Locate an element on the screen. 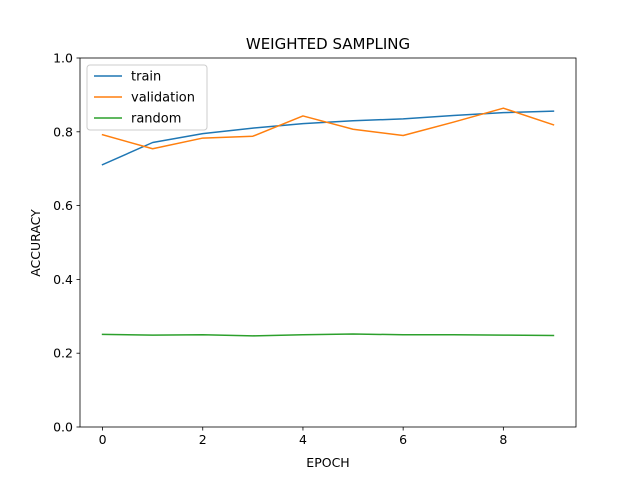 This screenshot has height=480, width=640. y-tick-label: 0.2 is located at coordinates (63, 353).